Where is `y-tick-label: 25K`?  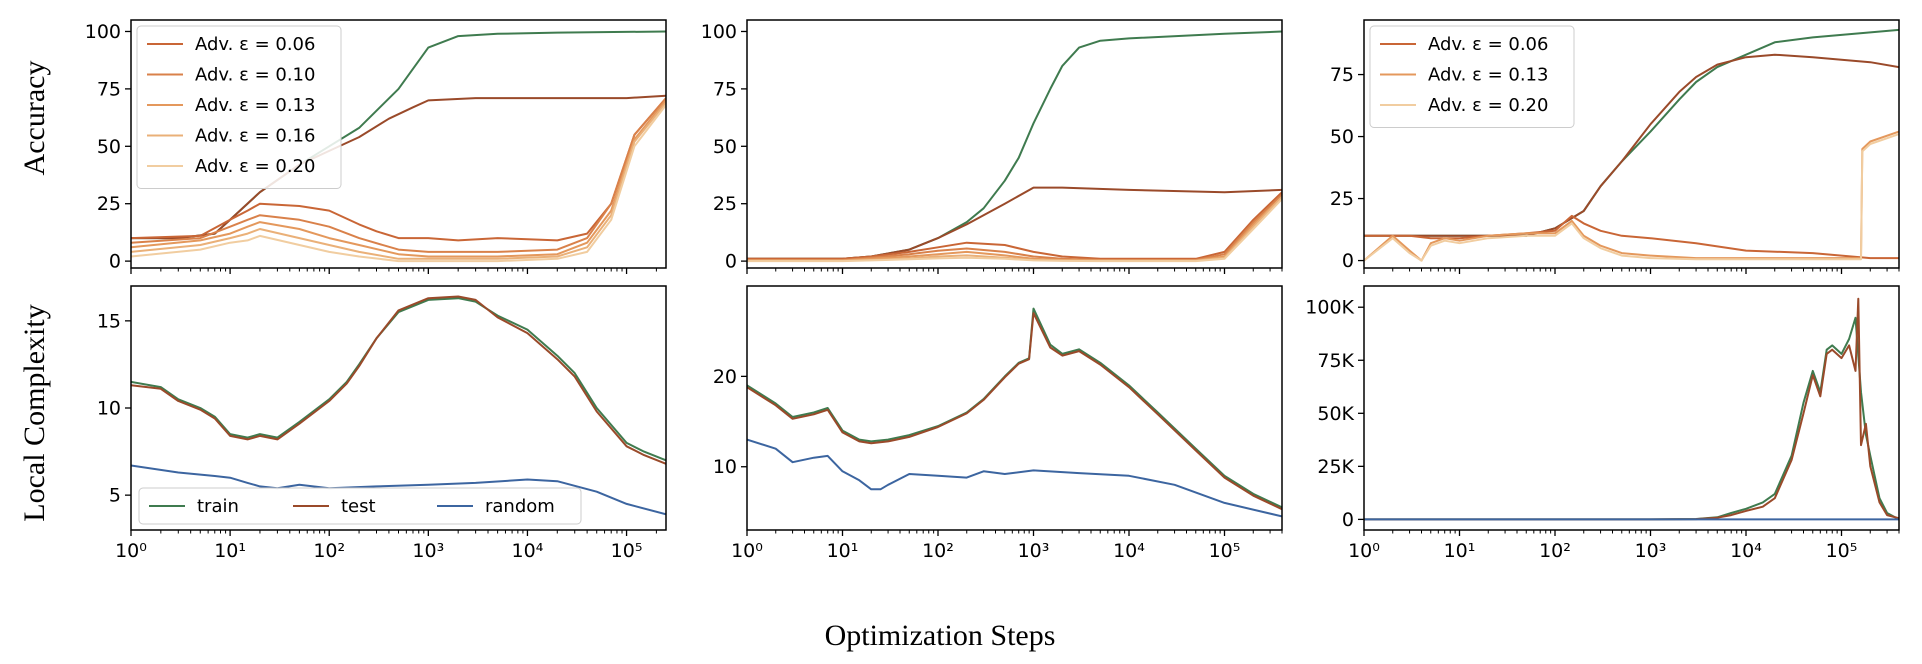 y-tick-label: 25K is located at coordinates (1335, 467).